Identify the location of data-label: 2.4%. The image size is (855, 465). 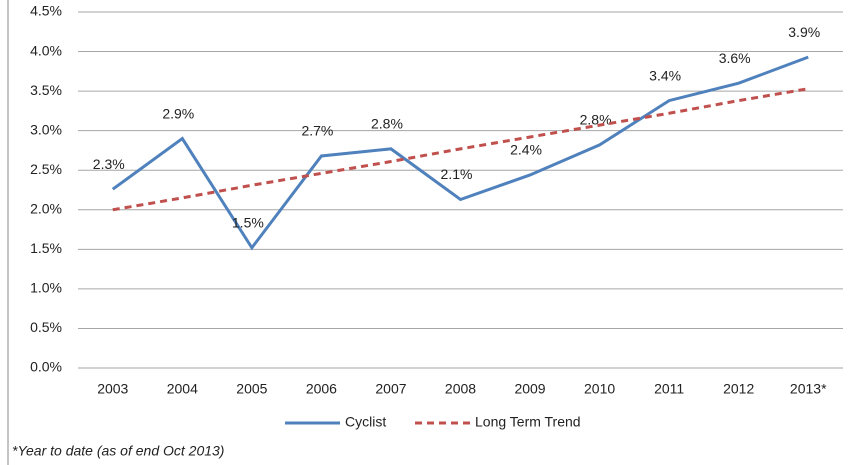
(526, 150).